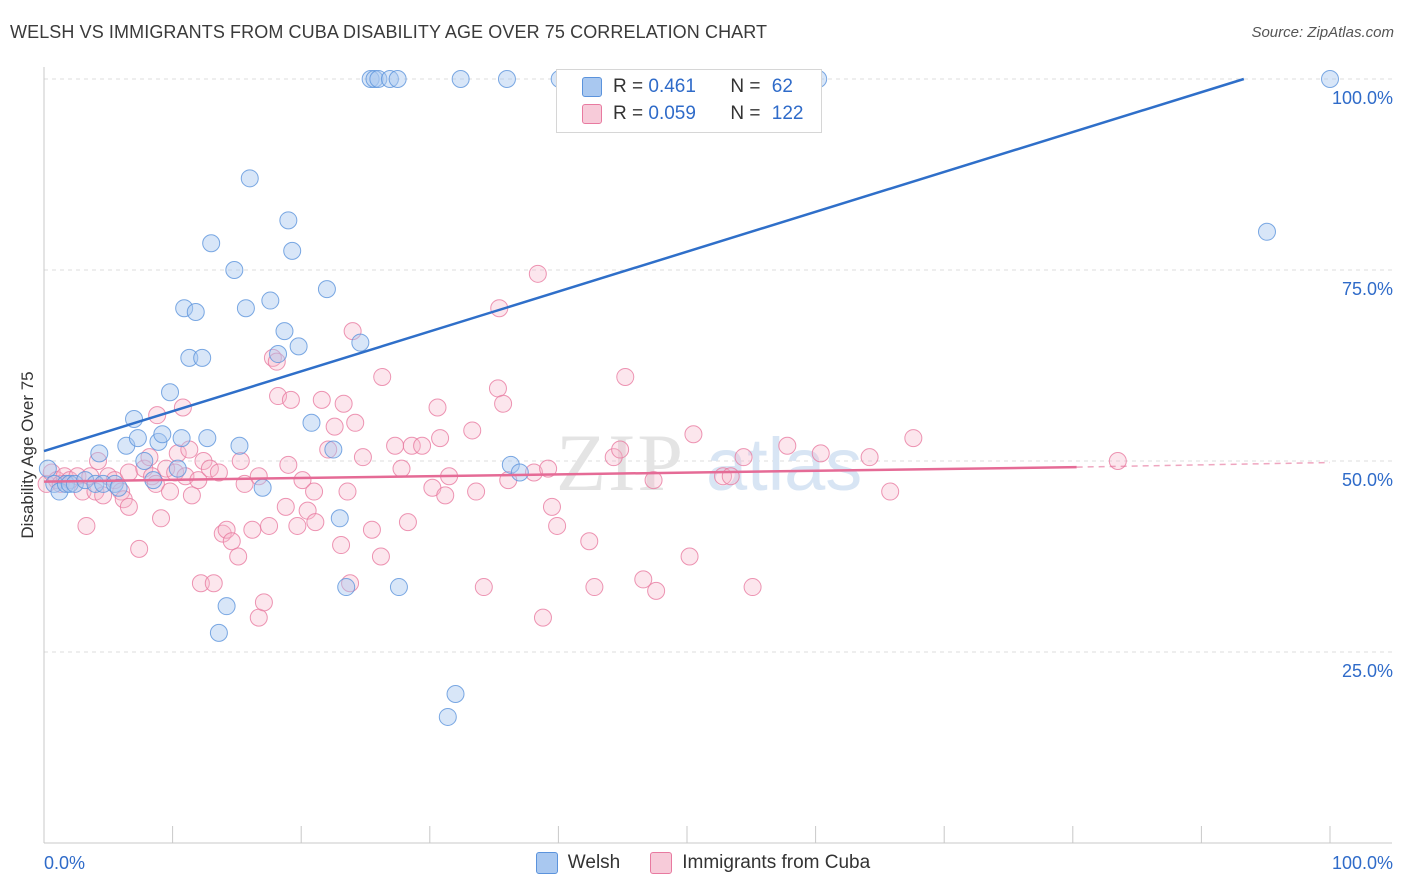 The height and width of the screenshot is (892, 1406). What do you see at coordinates (748, 113) in the screenshot?
I see `legend-n-label: N =` at bounding box center [748, 113].